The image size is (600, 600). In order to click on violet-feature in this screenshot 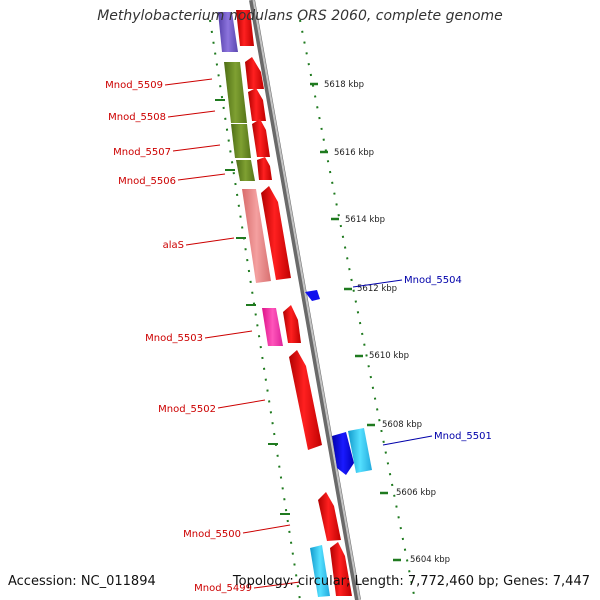, I will do `click(228, 32)`.